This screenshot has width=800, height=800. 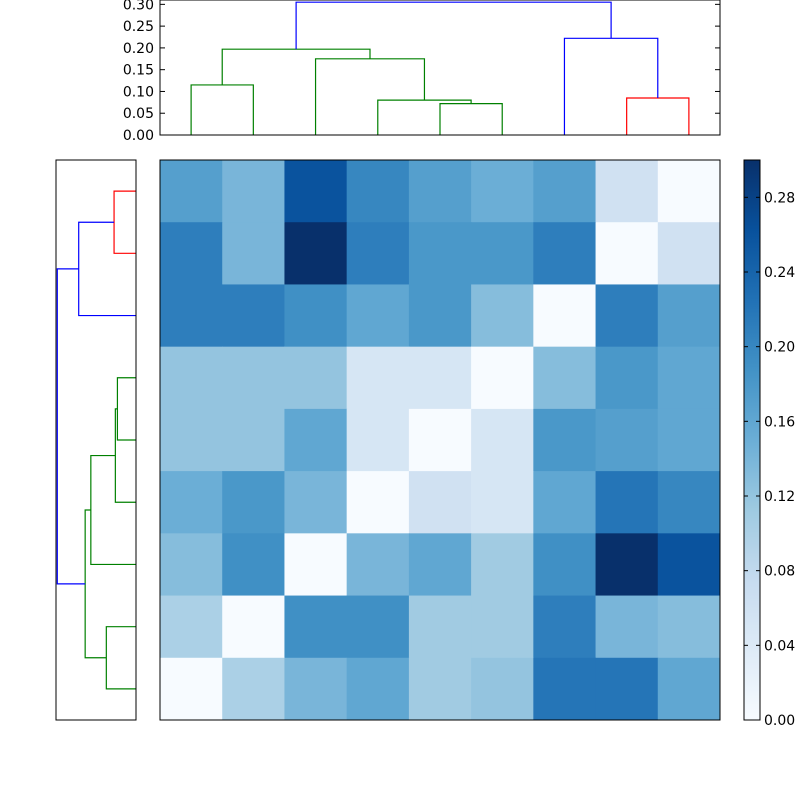 I want to click on colorbar-tick-label: 0.16, so click(x=779, y=422).